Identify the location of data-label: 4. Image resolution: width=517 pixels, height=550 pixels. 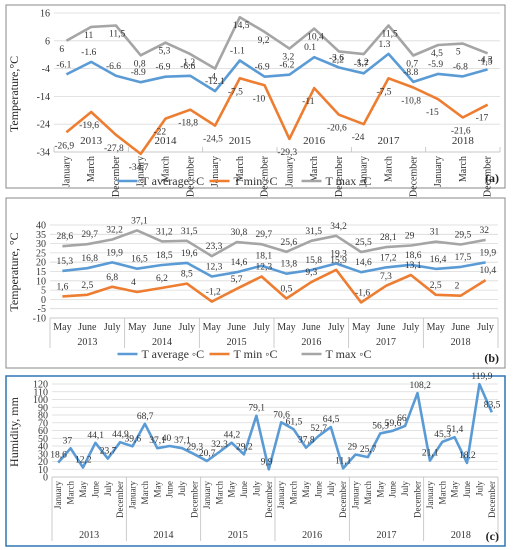
(133, 283).